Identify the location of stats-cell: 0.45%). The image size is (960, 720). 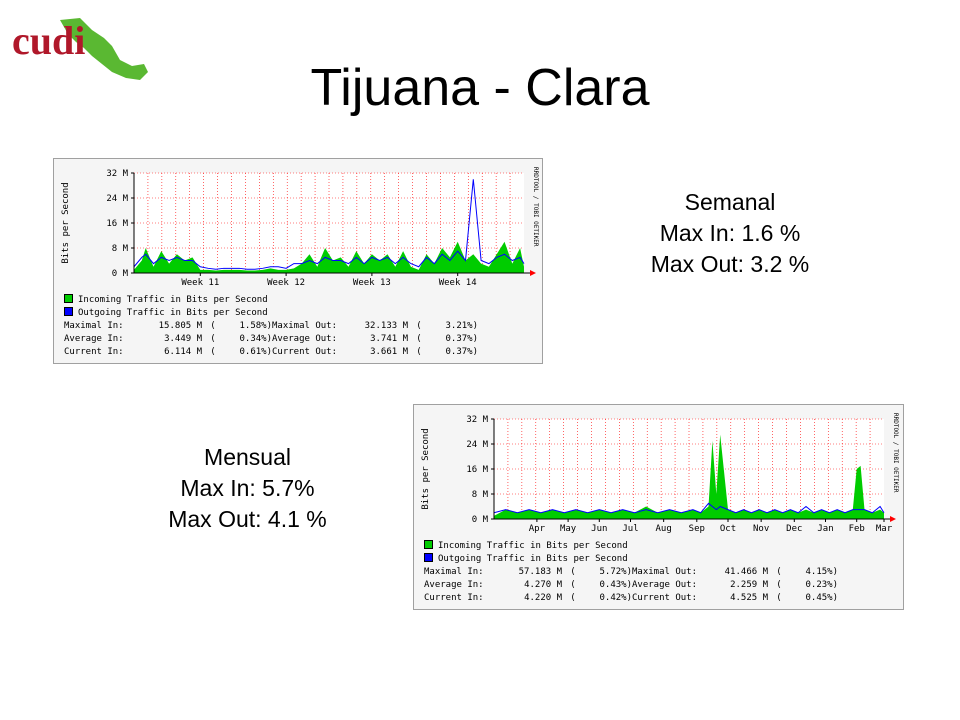
(821, 598).